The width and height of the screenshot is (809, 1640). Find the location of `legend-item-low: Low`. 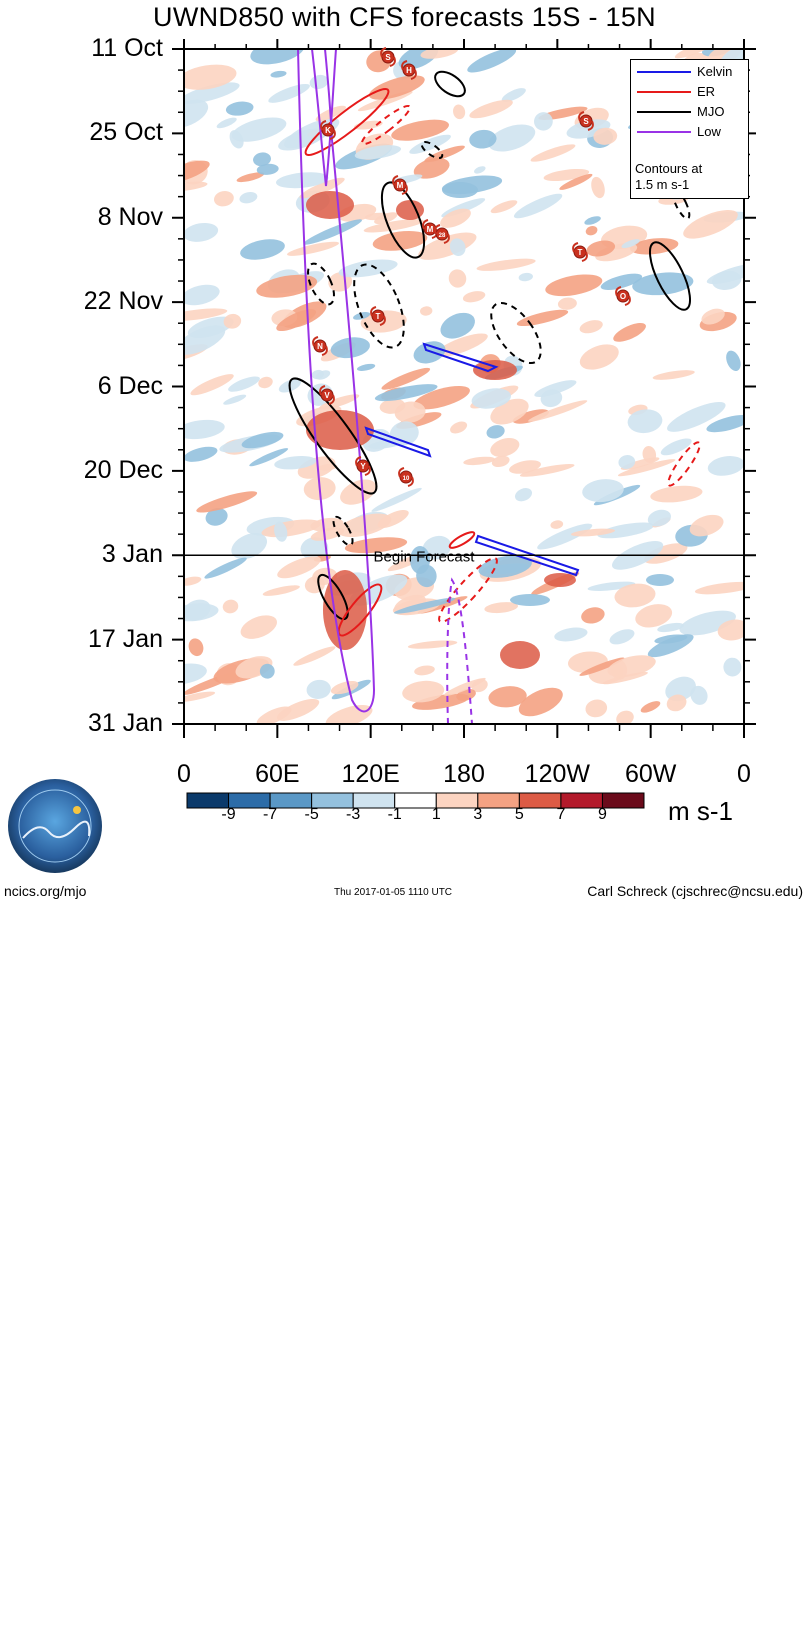

legend-item-low: Low is located at coordinates (689, 132).